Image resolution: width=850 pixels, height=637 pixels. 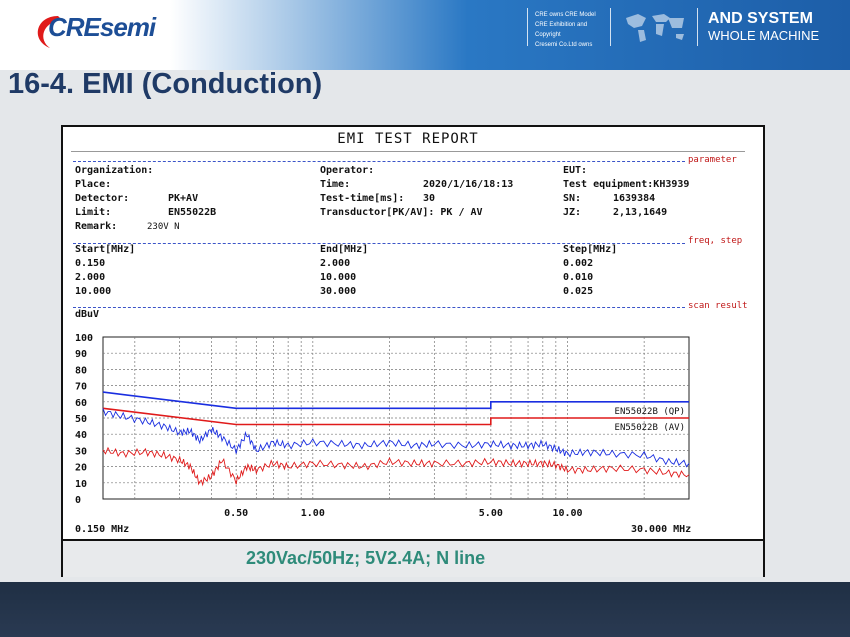 What do you see at coordinates (564, 45) in the screenshot?
I see `note-line: Cresemi Co.Ltd owns` at bounding box center [564, 45].